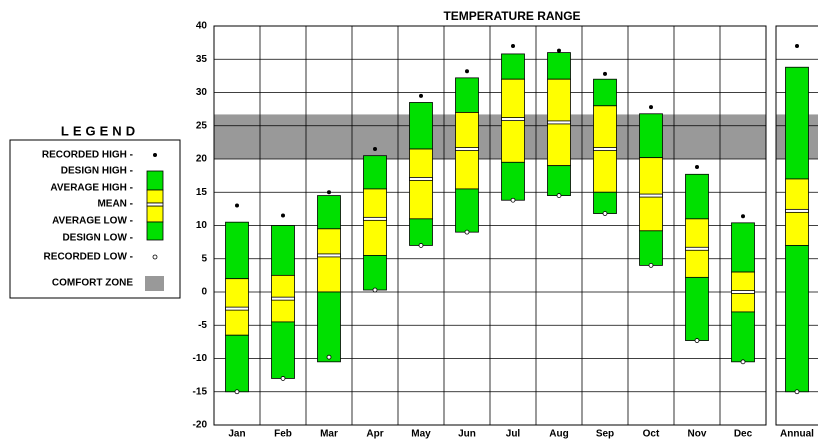 Image resolution: width=818 pixels, height=441 pixels. What do you see at coordinates (100, 130) in the screenshot?
I see `legend-title: LEGEND` at bounding box center [100, 130].